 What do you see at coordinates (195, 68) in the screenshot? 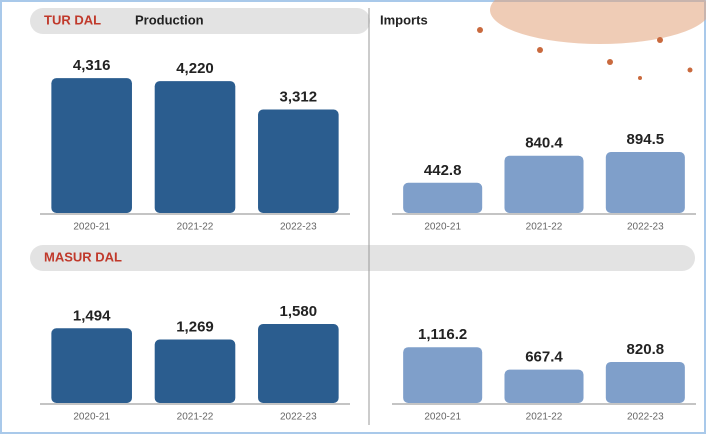
I see `value-label: 4,220` at bounding box center [195, 68].